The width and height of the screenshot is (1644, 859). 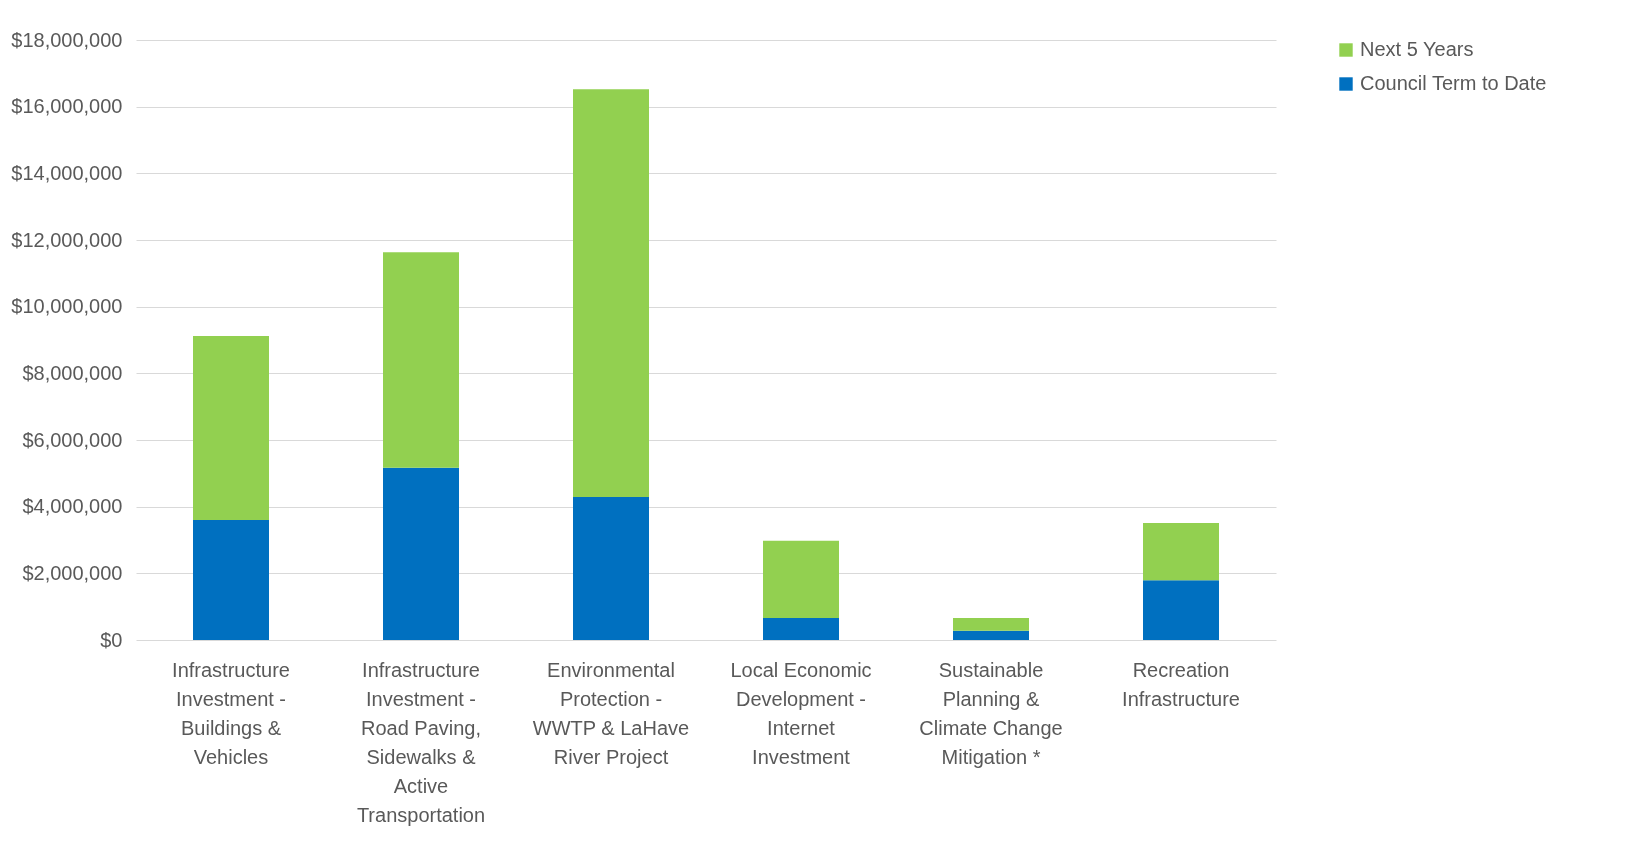 What do you see at coordinates (111, 639) in the screenshot?
I see `y-tick-label: $0` at bounding box center [111, 639].